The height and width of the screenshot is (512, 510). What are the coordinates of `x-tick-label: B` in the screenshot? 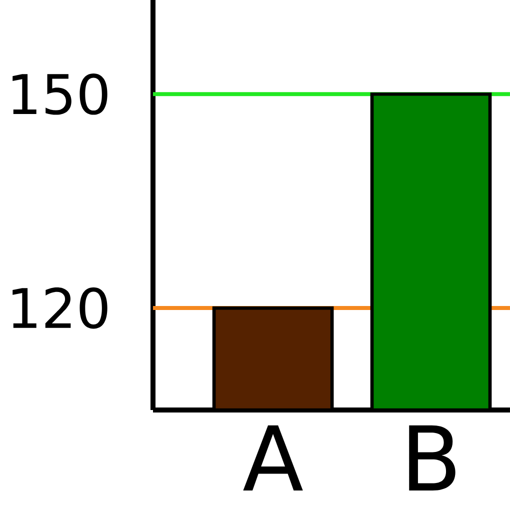 It's located at (432, 457).